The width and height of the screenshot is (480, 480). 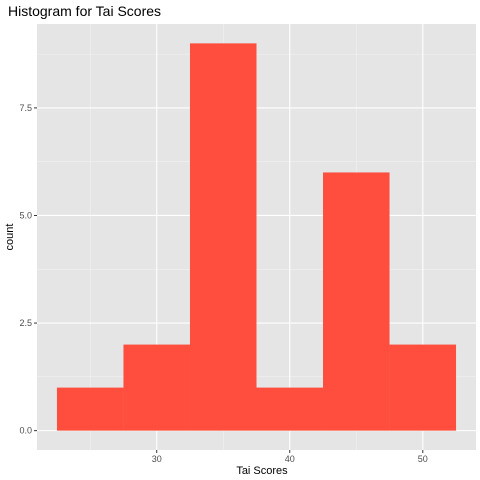 I want to click on x-axis: 30 40 50, so click(x=290, y=457).